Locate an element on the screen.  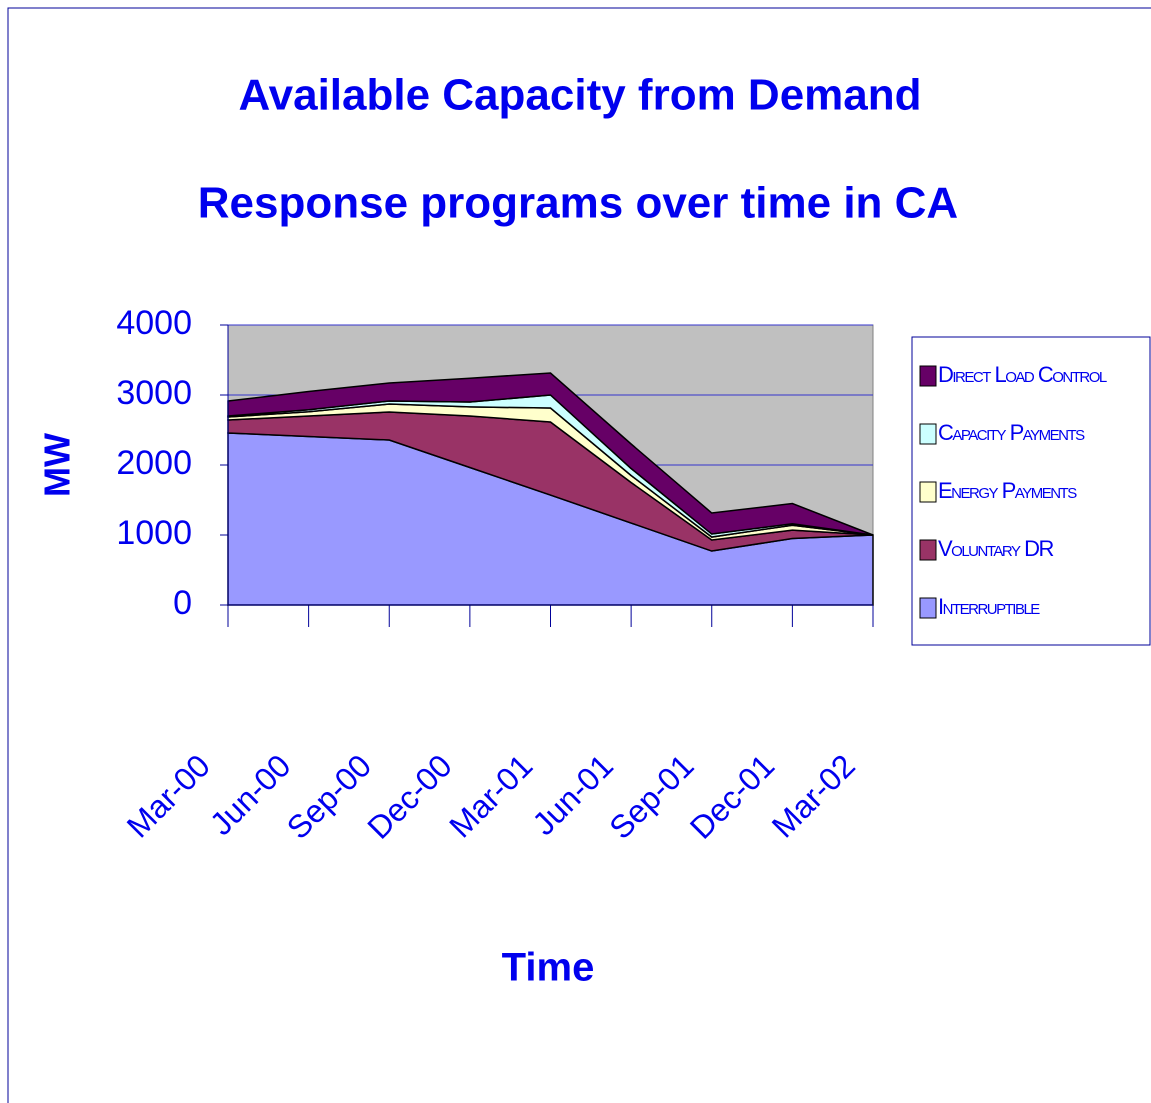
chart-title: Available Capacity from Demand is located at coordinates (579, 95).